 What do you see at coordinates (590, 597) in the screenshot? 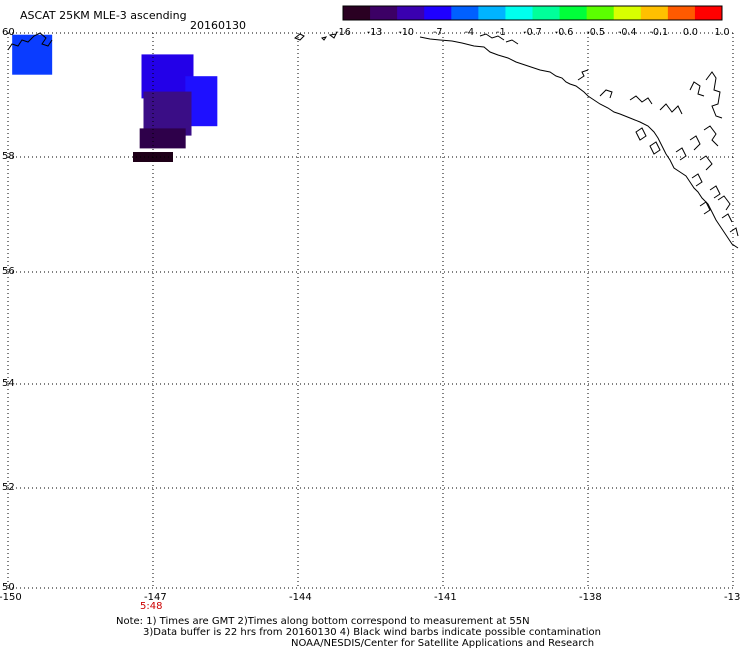
I see `lon-label: -138` at bounding box center [590, 597].